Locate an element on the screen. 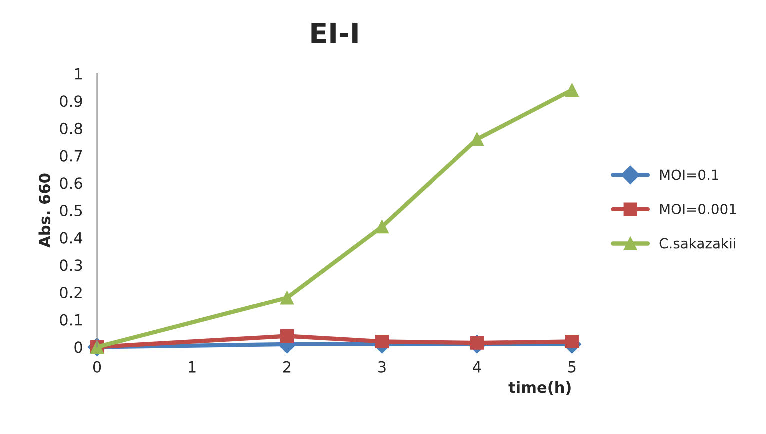  y-tick-label: 0.9 is located at coordinates (71, 102).